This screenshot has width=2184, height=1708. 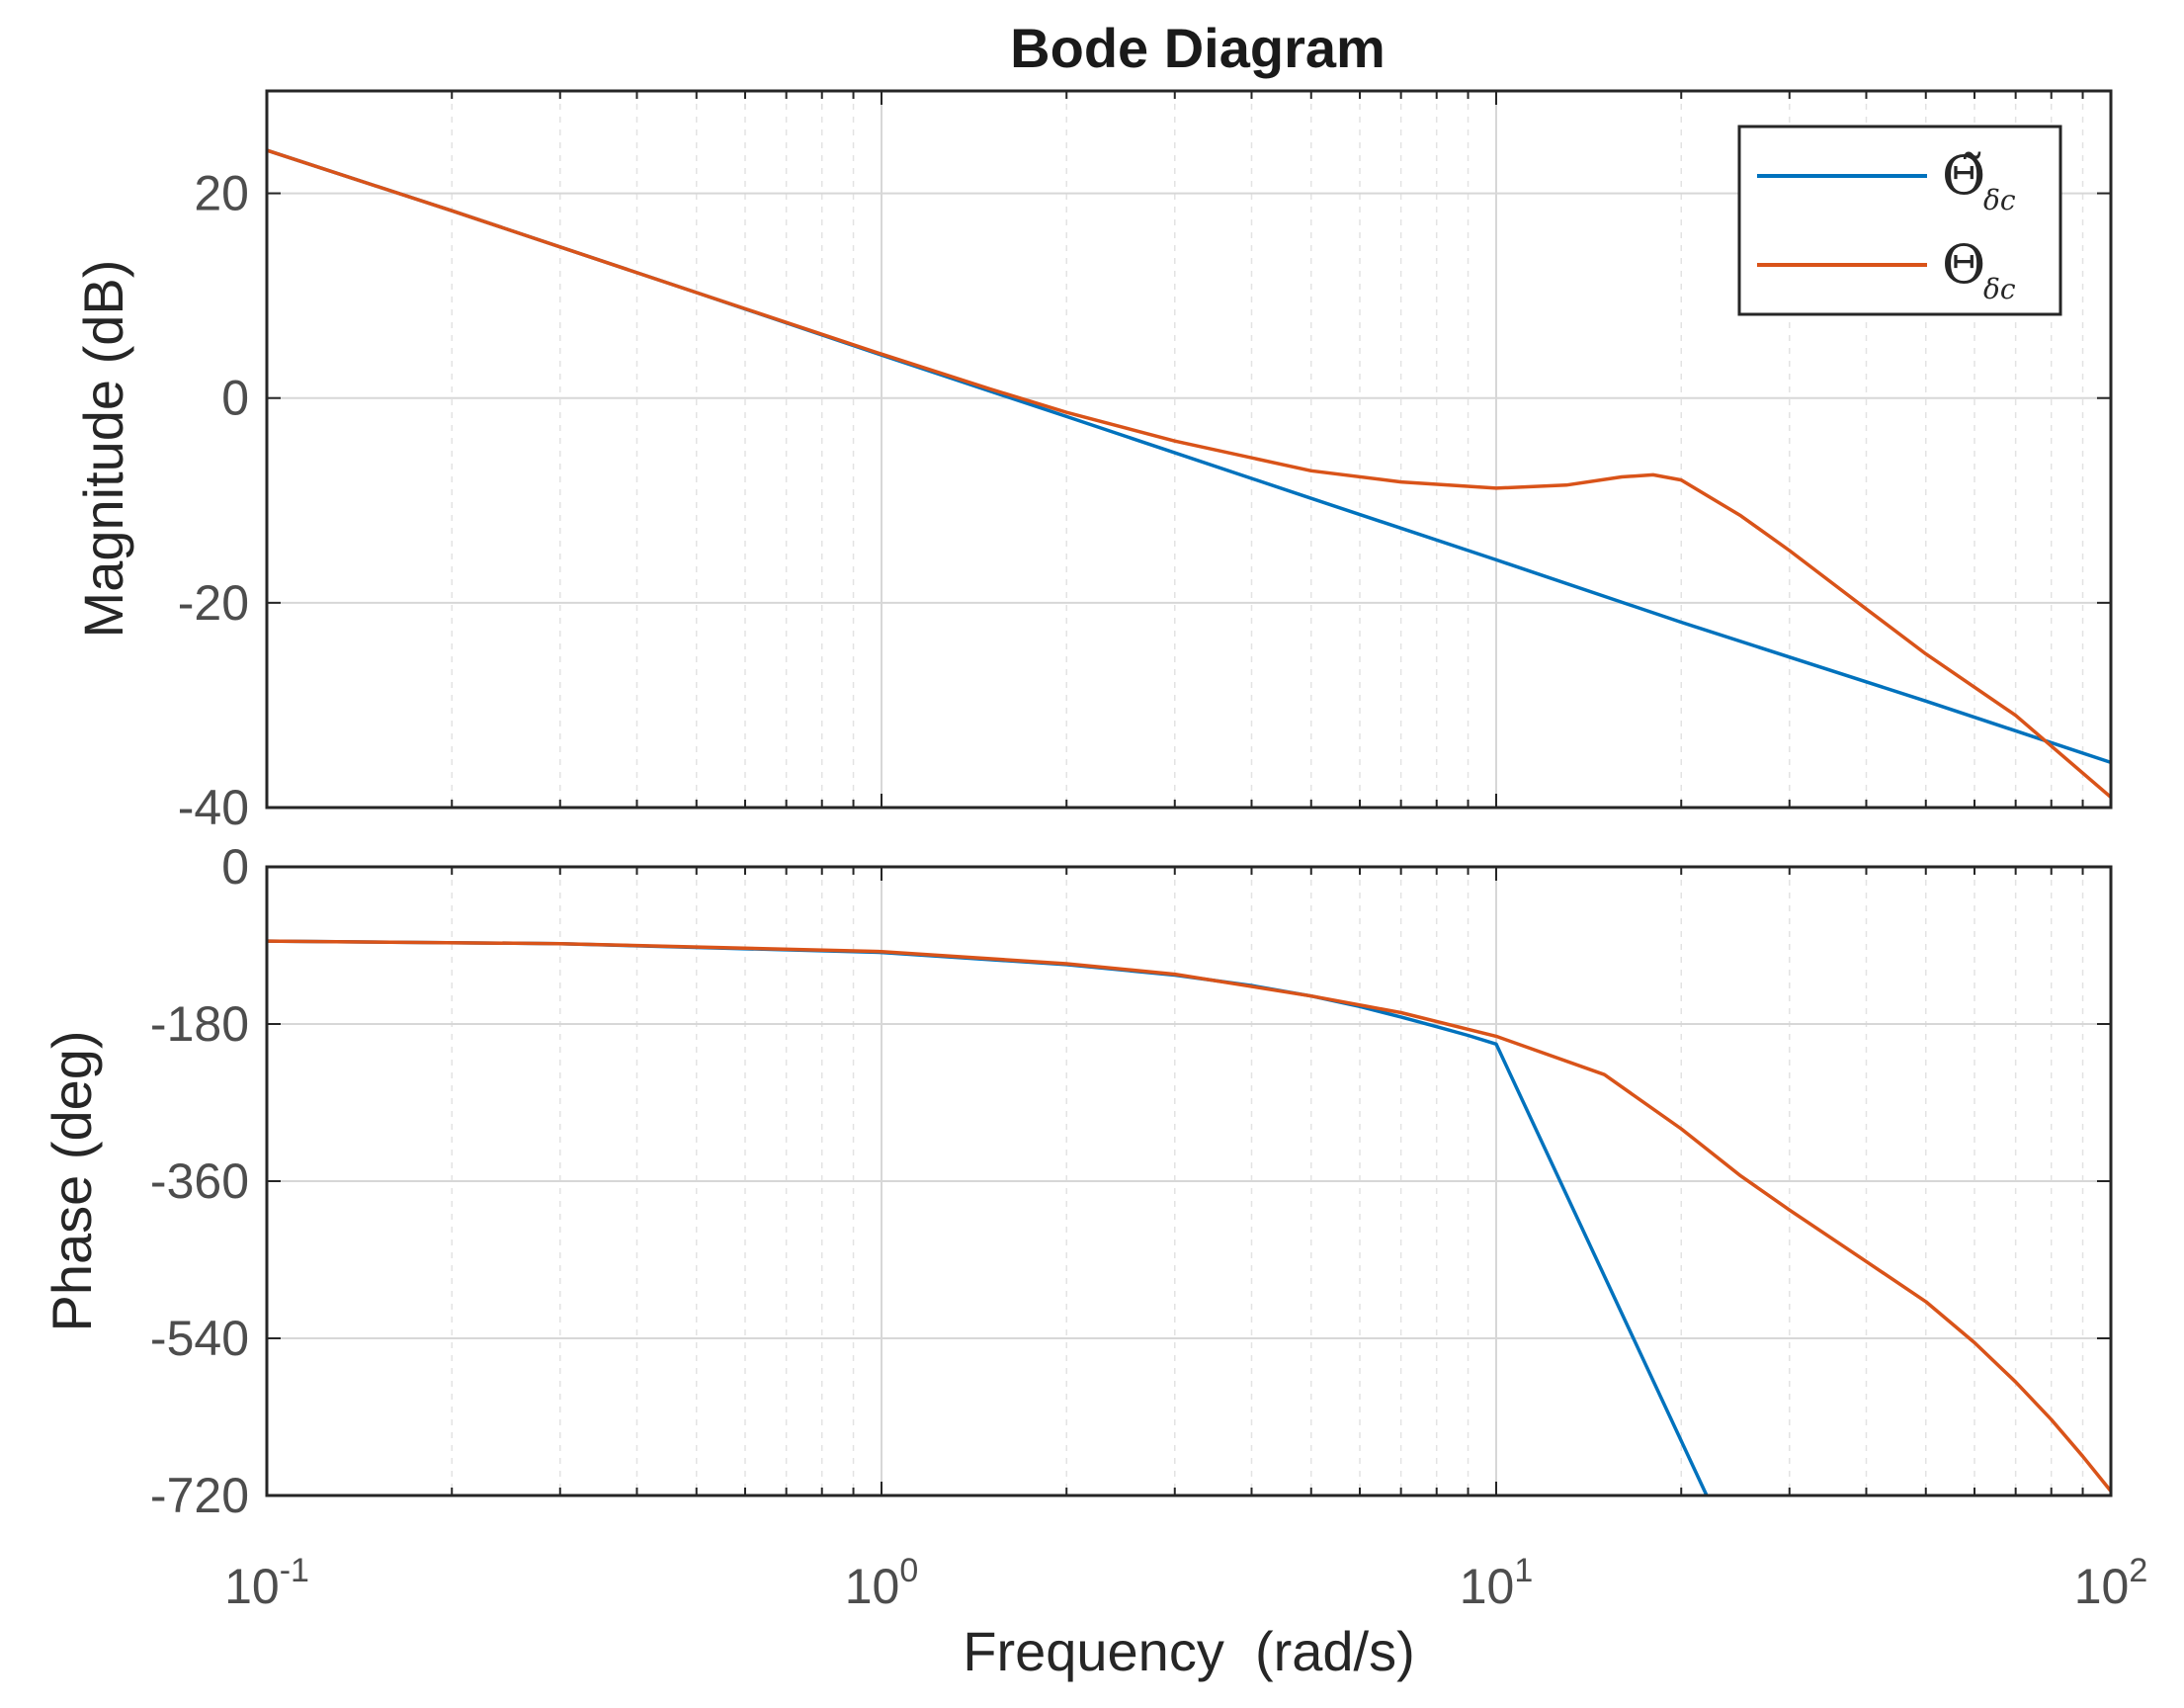 What do you see at coordinates (1999, 289) in the screenshot?
I see `legend-subscript-theta: δc` at bounding box center [1999, 289].